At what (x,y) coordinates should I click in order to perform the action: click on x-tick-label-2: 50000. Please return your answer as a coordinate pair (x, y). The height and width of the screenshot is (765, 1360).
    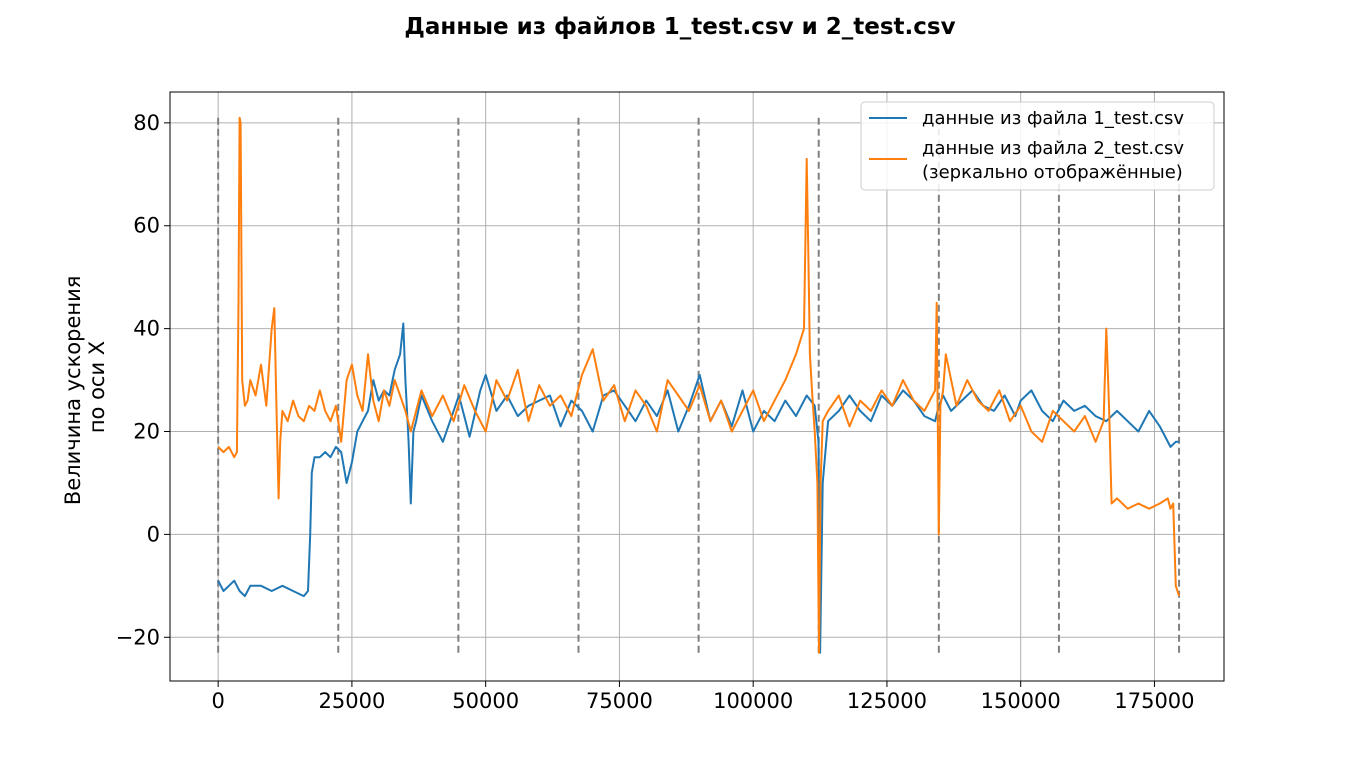
    Looking at the image, I should click on (485, 701).